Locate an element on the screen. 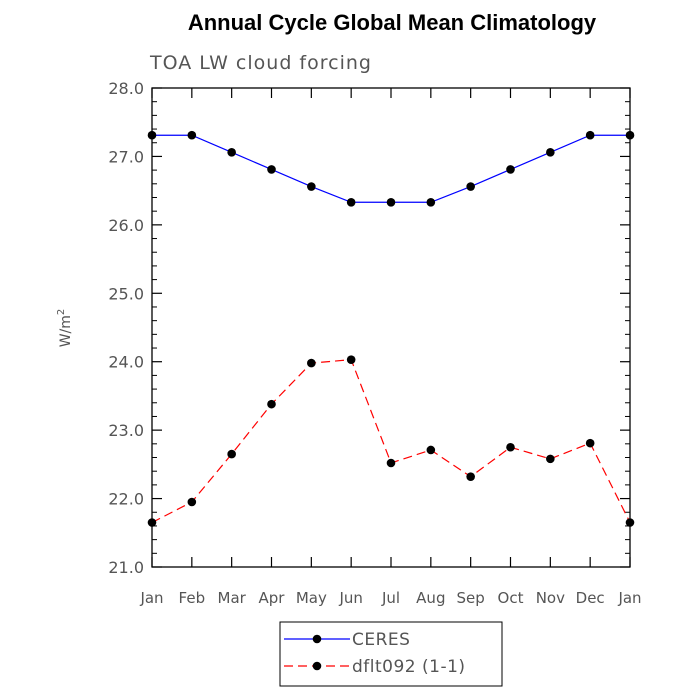 The width and height of the screenshot is (700, 700). x-tick-label: Oct is located at coordinates (511, 598).